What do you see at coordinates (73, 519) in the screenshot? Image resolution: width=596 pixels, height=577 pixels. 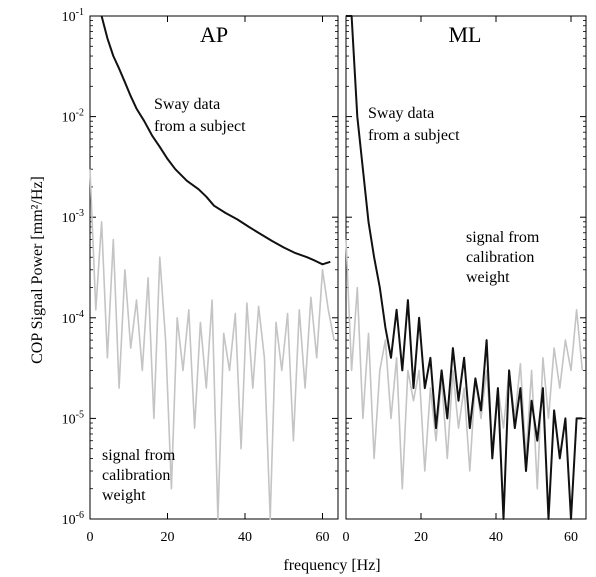 I see `y-tick-label: 10⁻⁶` at bounding box center [73, 519].